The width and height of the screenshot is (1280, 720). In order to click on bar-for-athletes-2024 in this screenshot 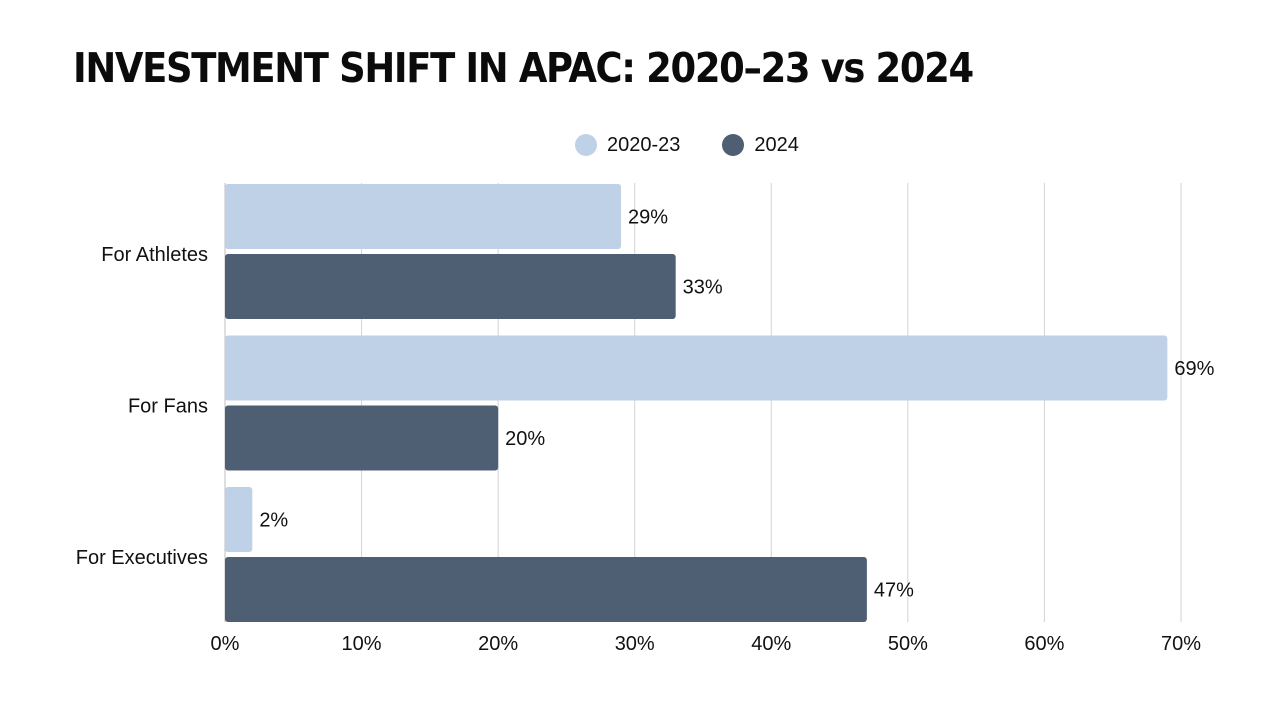, I will do `click(450, 286)`.